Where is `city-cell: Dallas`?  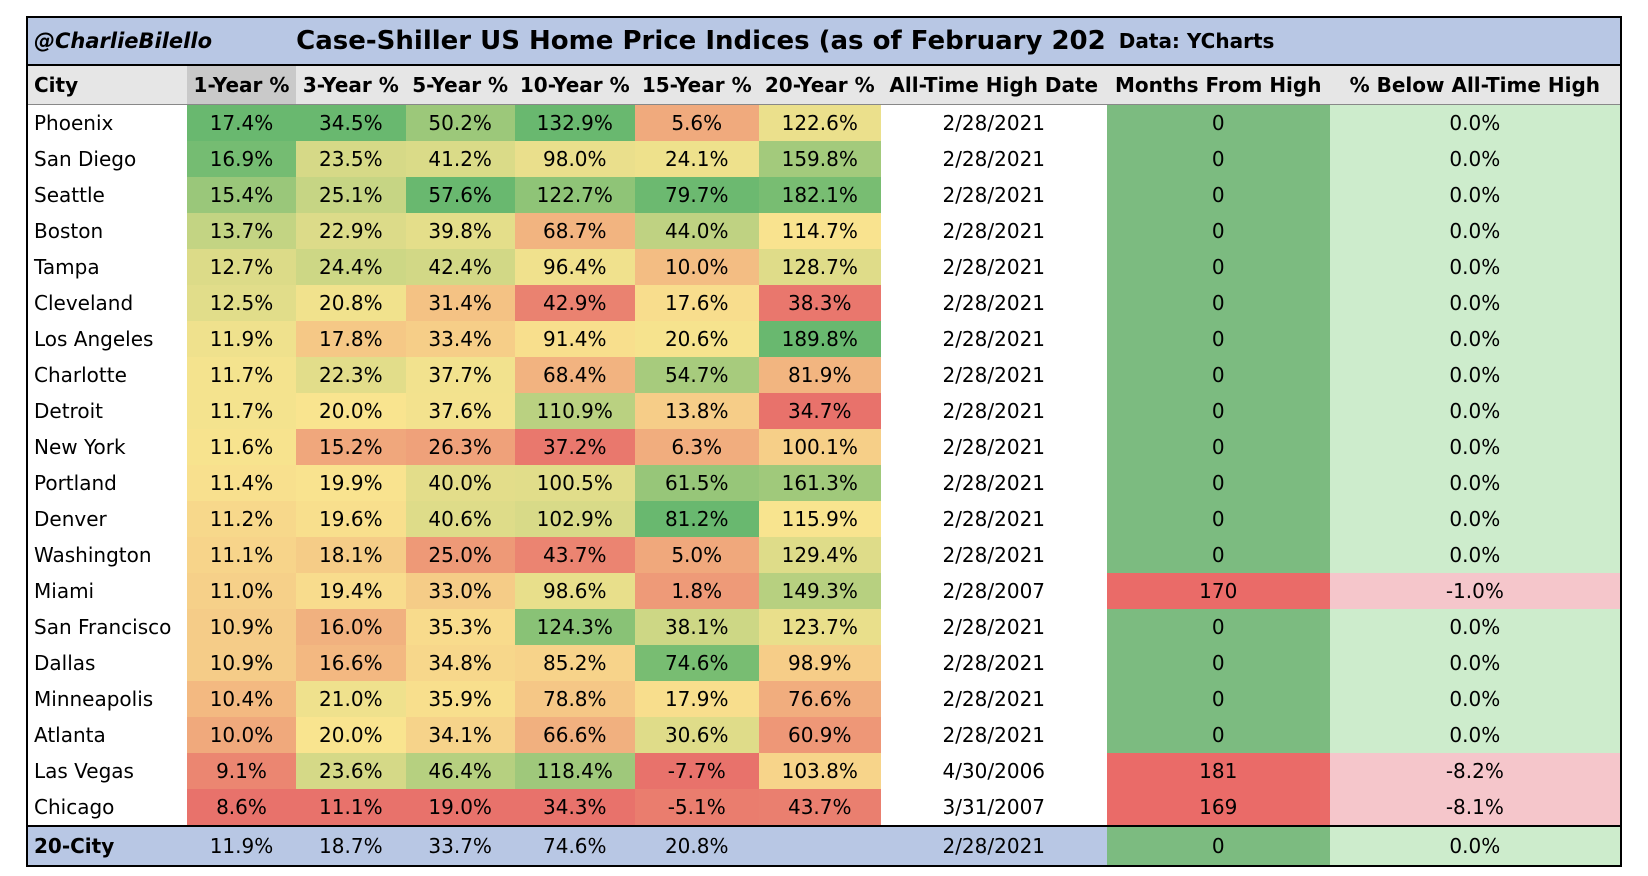
city-cell: Dallas is located at coordinates (106, 663).